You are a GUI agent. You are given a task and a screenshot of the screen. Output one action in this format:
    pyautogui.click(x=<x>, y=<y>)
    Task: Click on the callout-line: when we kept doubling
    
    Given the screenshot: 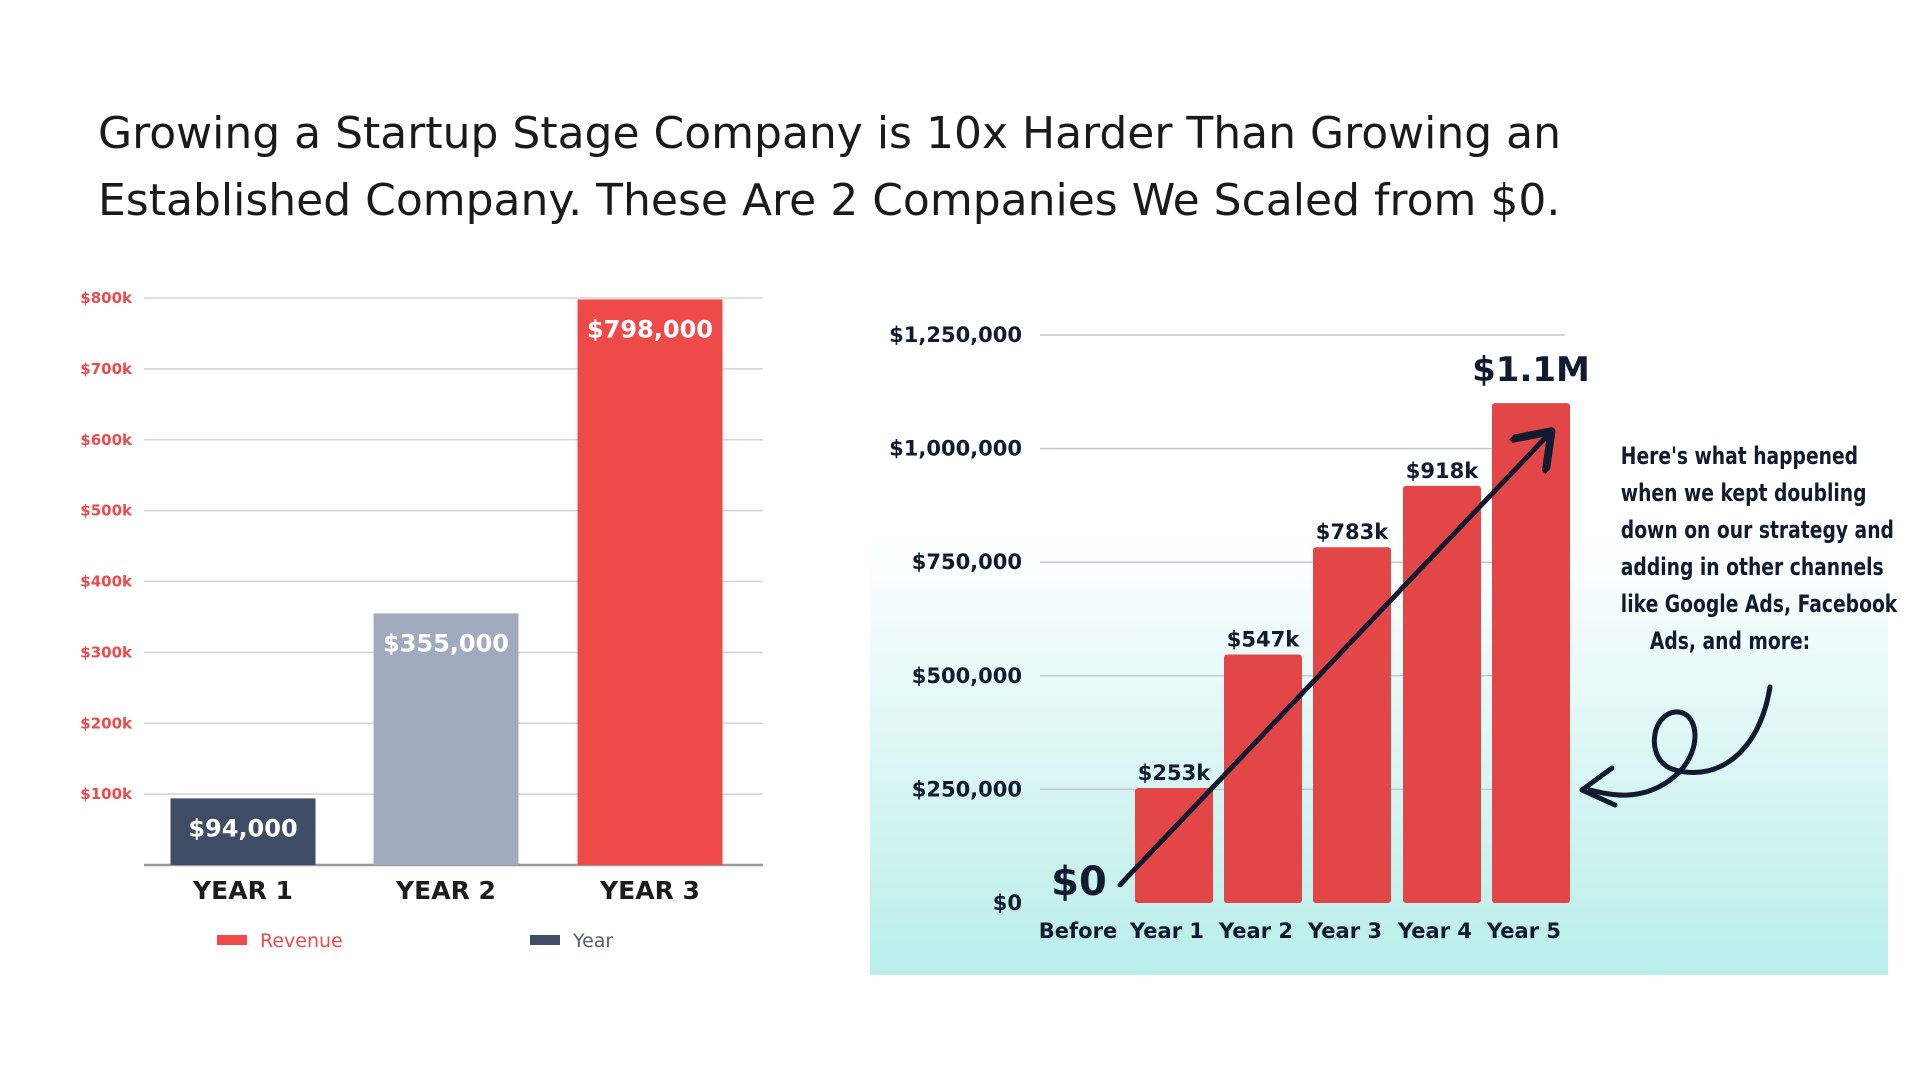 What is the action you would take?
    pyautogui.click(x=1743, y=493)
    